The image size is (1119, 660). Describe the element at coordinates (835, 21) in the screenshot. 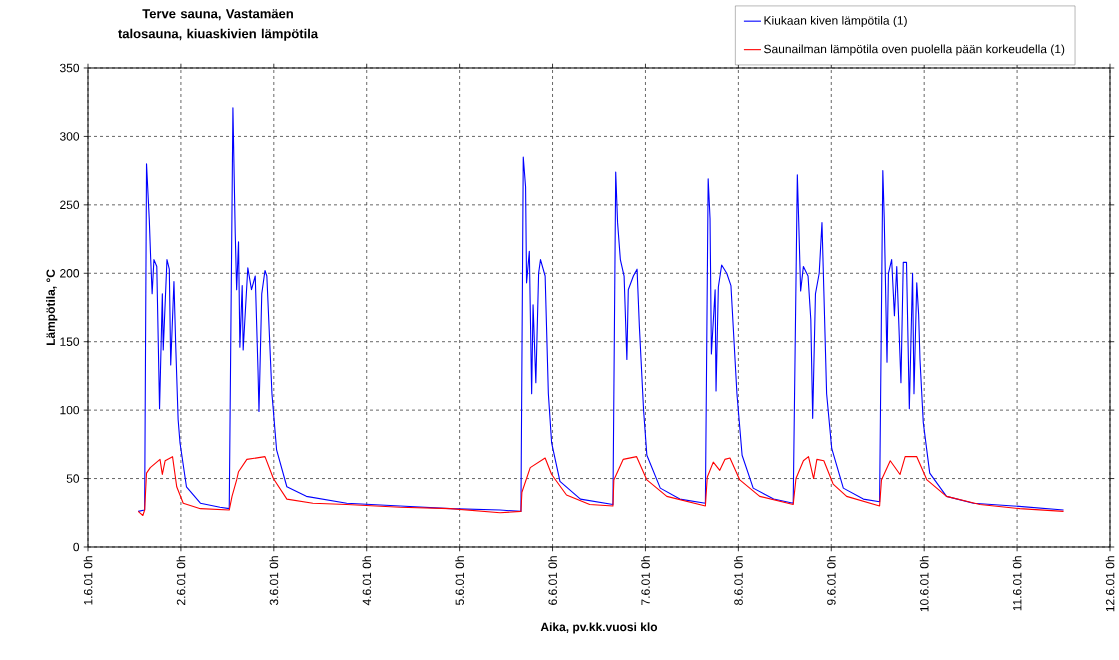

I see `legend-label: Kiukaan kiven lämpötila (1)` at that location.